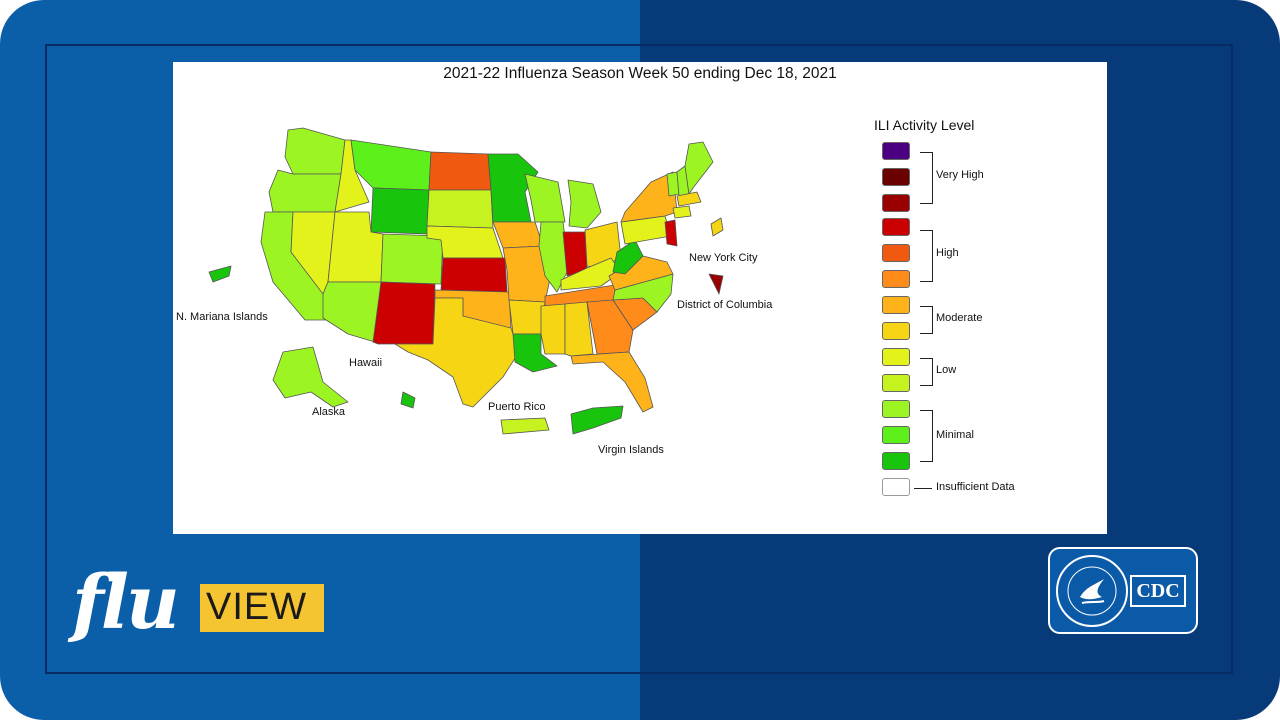 This screenshot has width=1280, height=720. I want to click on state-WA, so click(315, 151).